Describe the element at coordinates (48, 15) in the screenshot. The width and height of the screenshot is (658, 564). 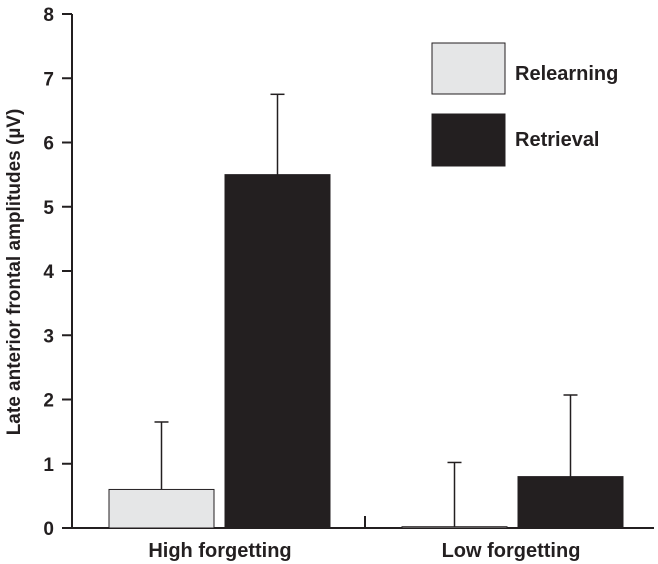
I see `y-tick-label: 8` at that location.